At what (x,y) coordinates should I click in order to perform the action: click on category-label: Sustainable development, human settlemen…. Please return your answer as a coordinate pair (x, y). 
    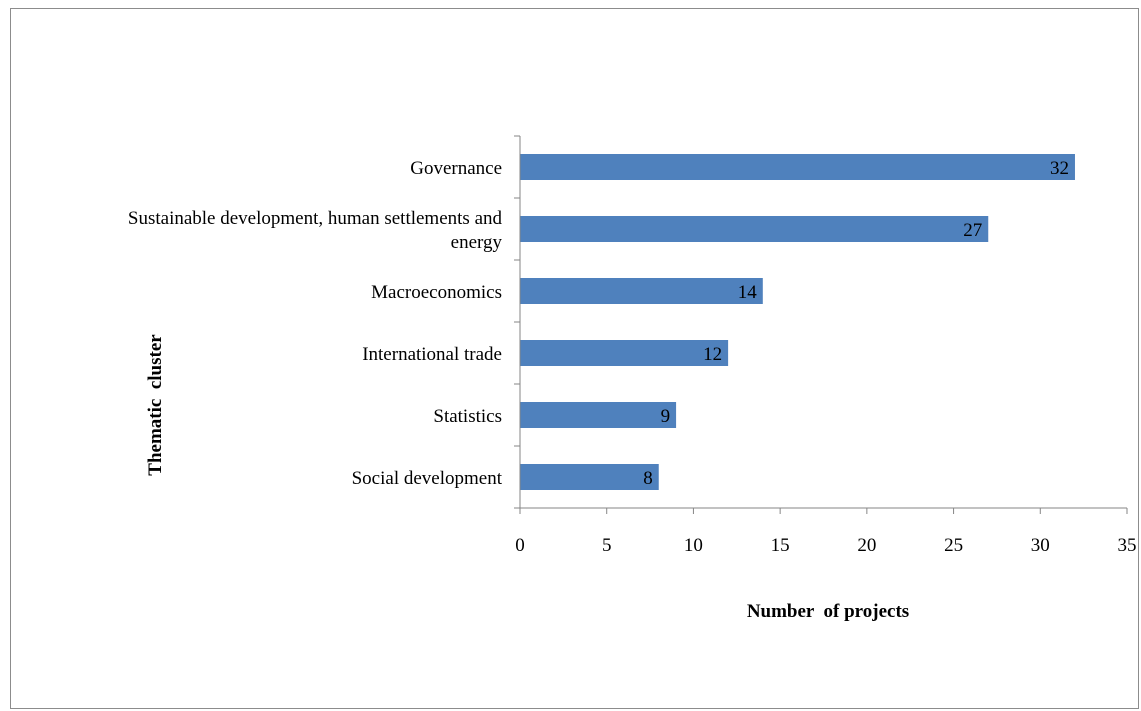
    Looking at the image, I should click on (315, 218).